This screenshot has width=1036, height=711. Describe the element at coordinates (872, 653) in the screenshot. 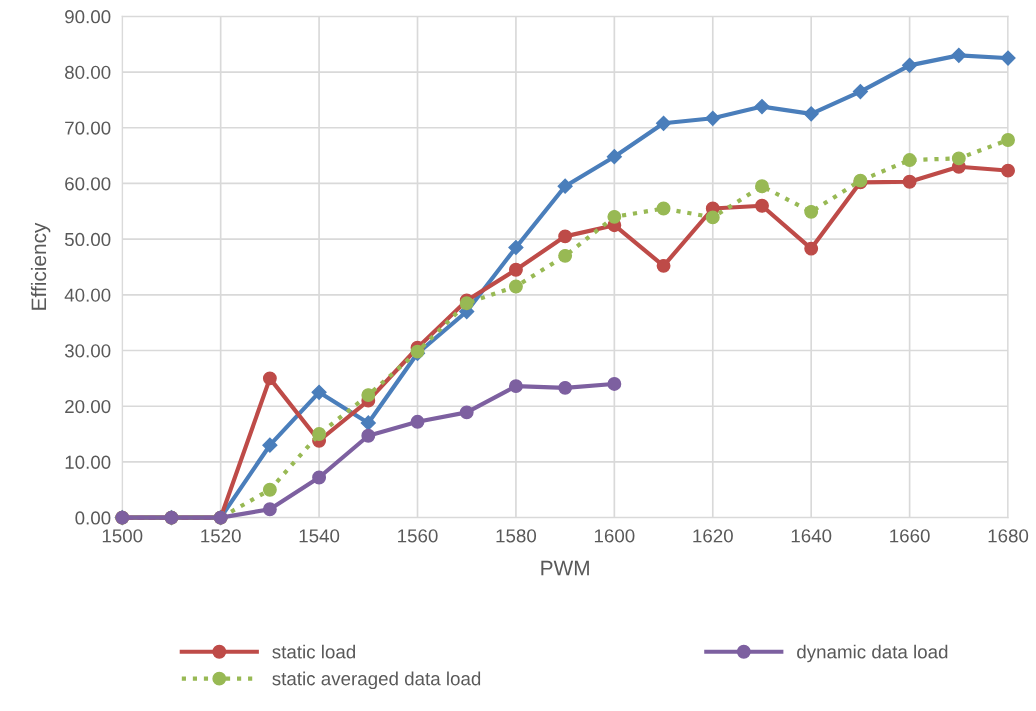

I see `legend-label: dynamic data load` at that location.